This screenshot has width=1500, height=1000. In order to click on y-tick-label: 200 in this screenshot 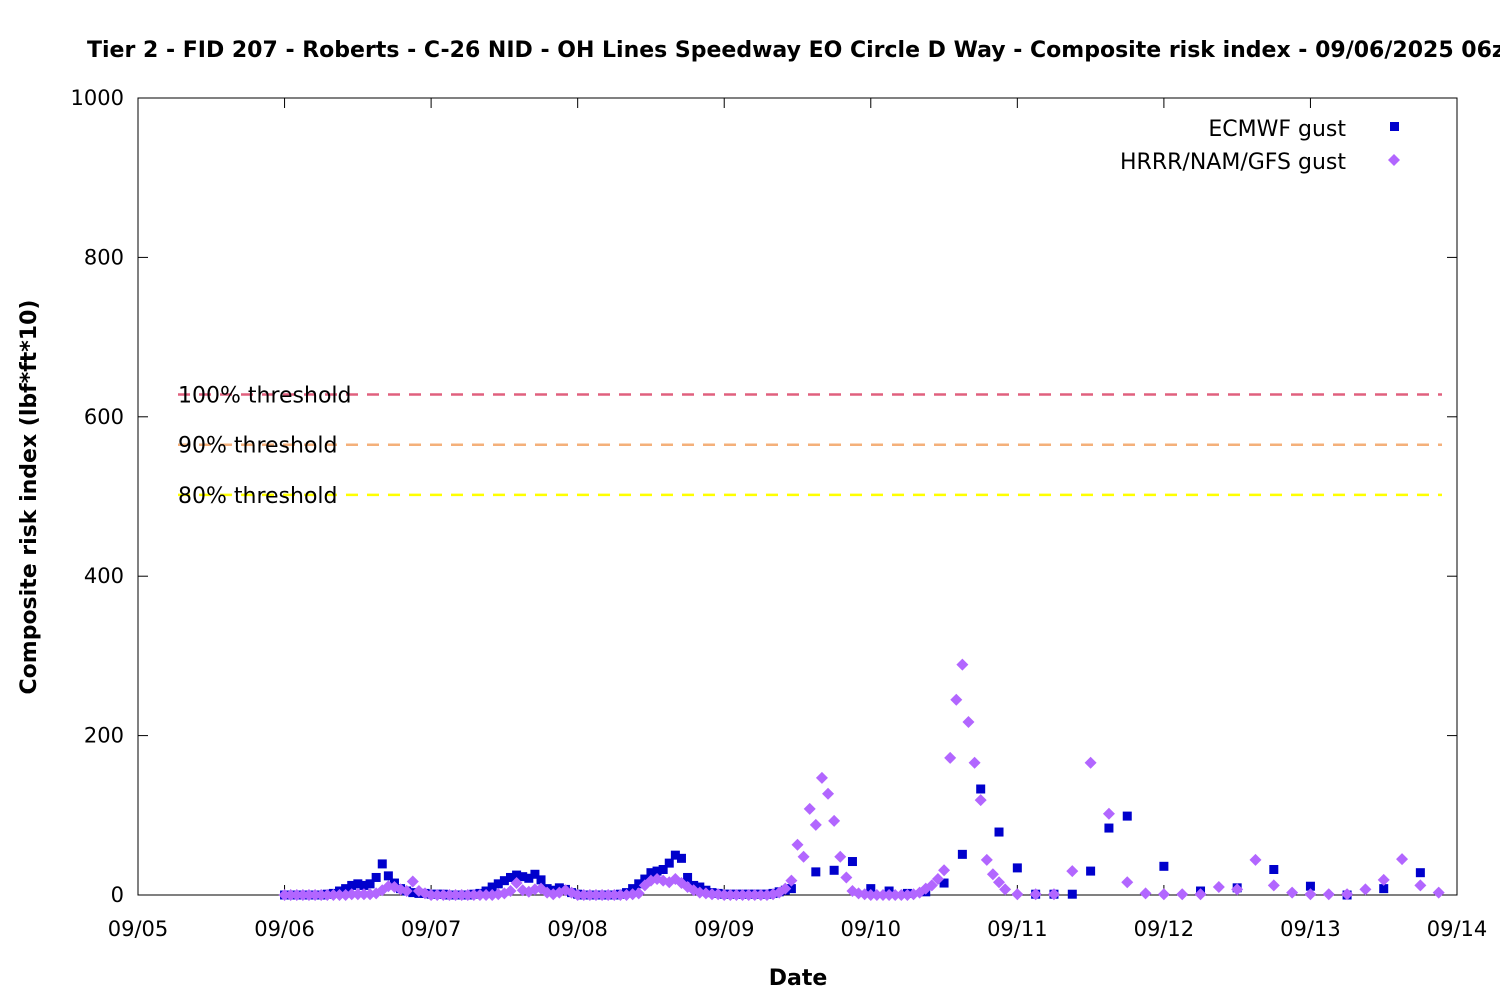, I will do `click(104, 736)`.